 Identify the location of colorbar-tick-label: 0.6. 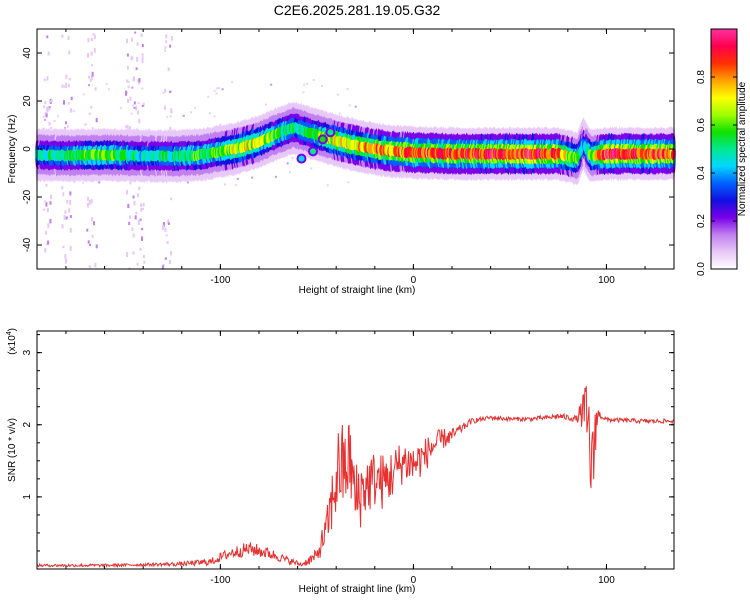
(701, 125).